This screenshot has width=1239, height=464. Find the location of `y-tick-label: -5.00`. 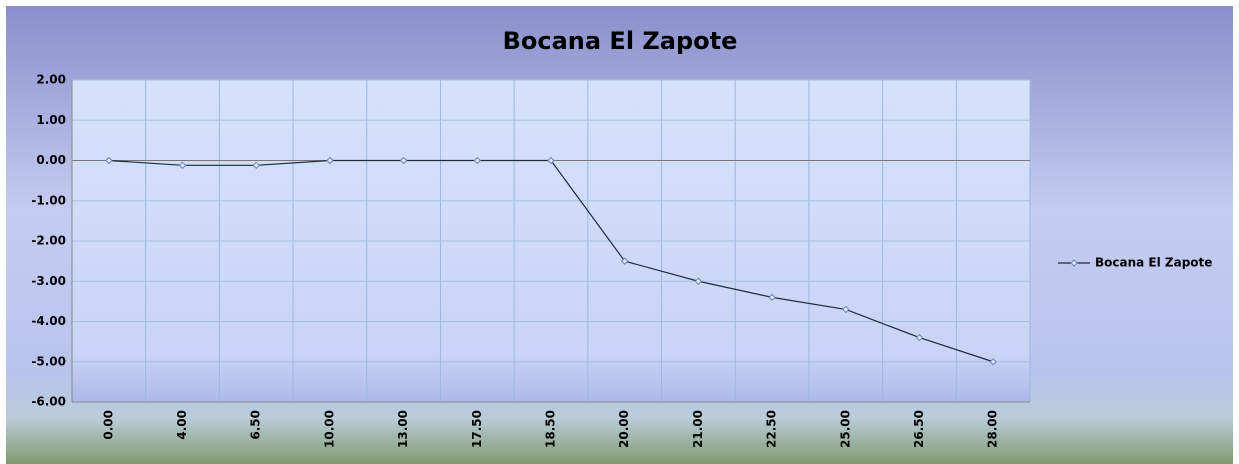

y-tick-label: -5.00 is located at coordinates (48, 361).